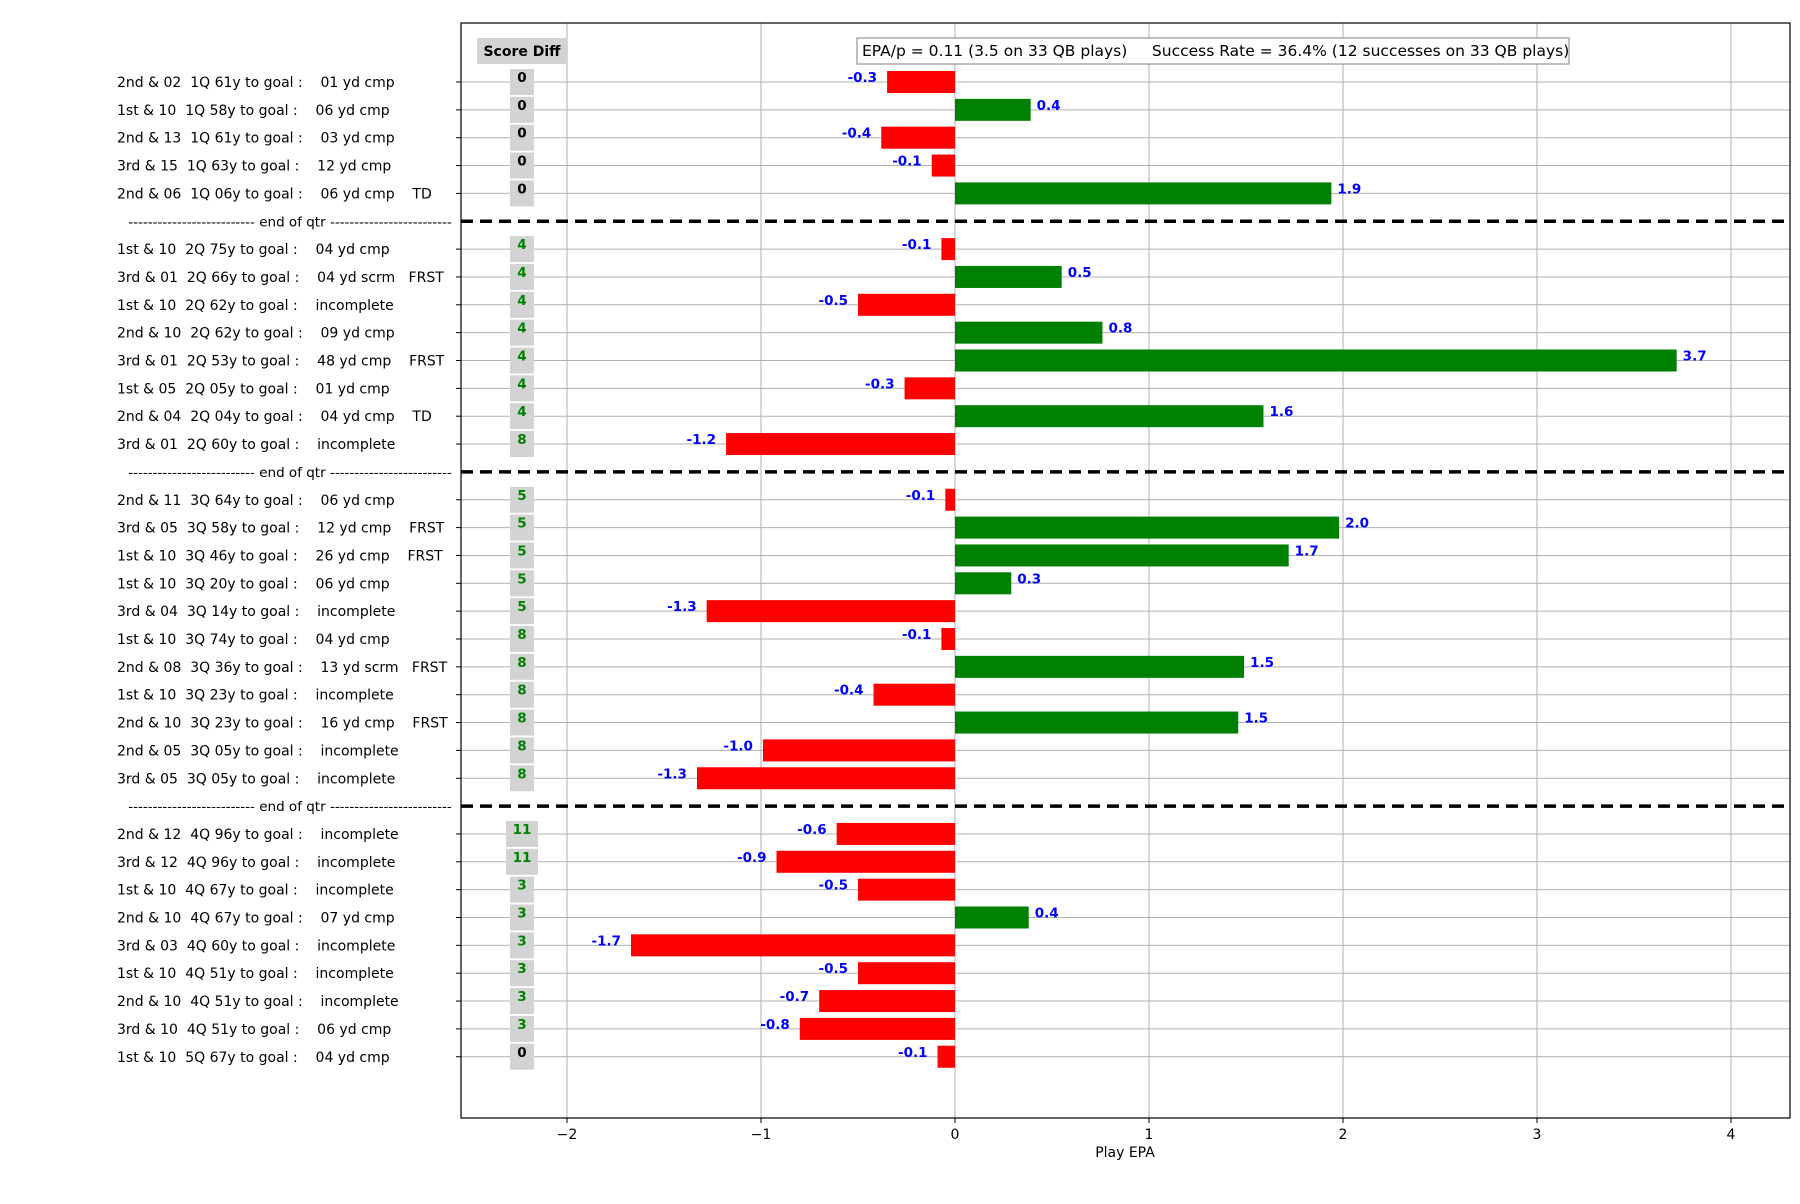 Image resolution: width=1800 pixels, height=1204 pixels. Describe the element at coordinates (282, 724) in the screenshot. I see `play-label: 2nd & 10 3Q 23y to goal : 16 yd cmp FRST` at that location.